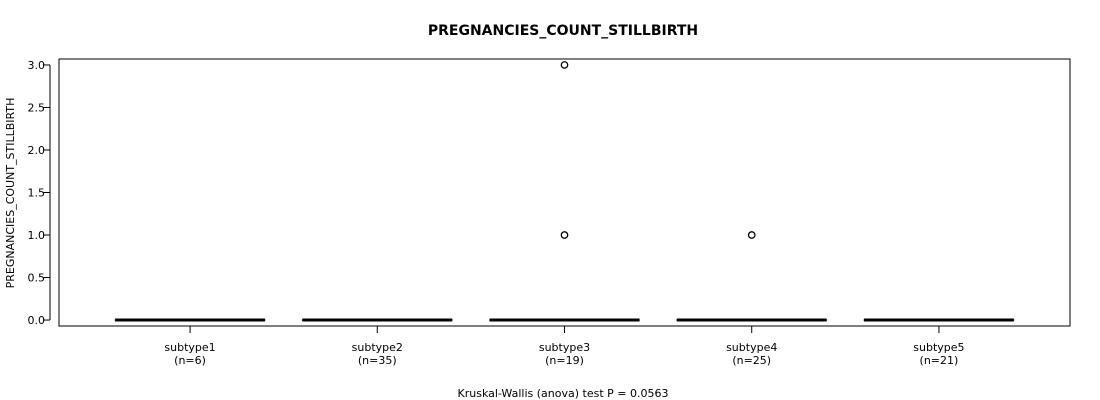 This screenshot has width=1100, height=400. Describe the element at coordinates (37, 278) in the screenshot. I see `y-tick-label: 0.5` at that location.